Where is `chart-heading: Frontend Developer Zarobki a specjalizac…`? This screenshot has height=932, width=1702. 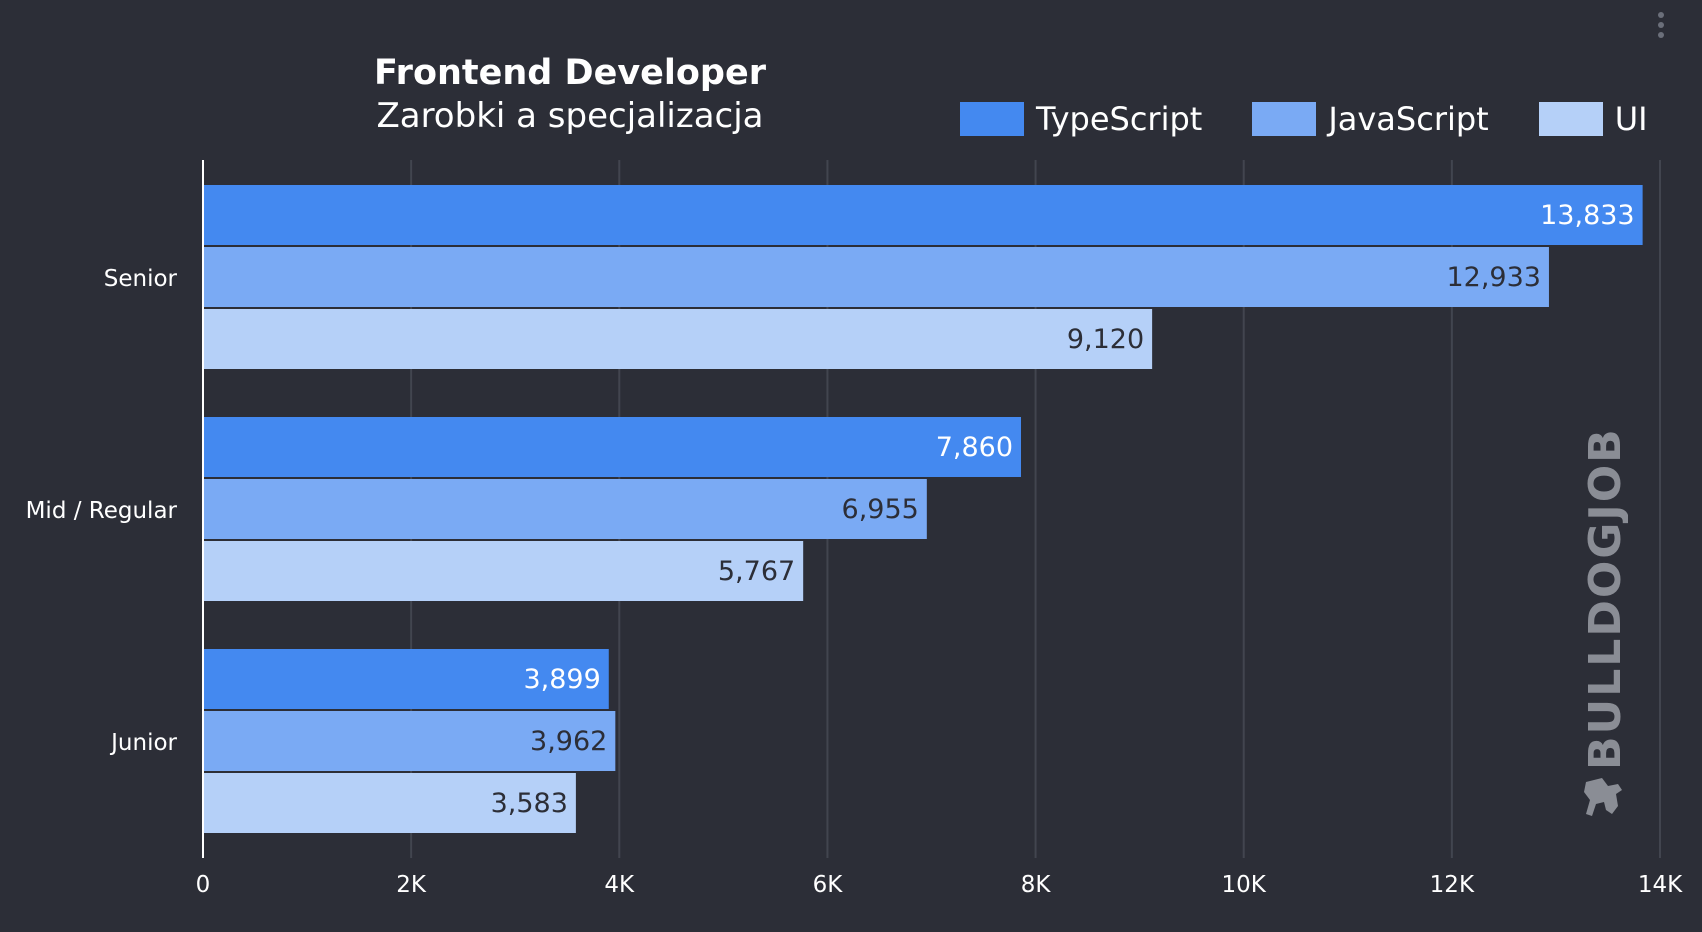
chart-heading: Frontend Developer Zarobki a specjalizac… is located at coordinates (570, 95).